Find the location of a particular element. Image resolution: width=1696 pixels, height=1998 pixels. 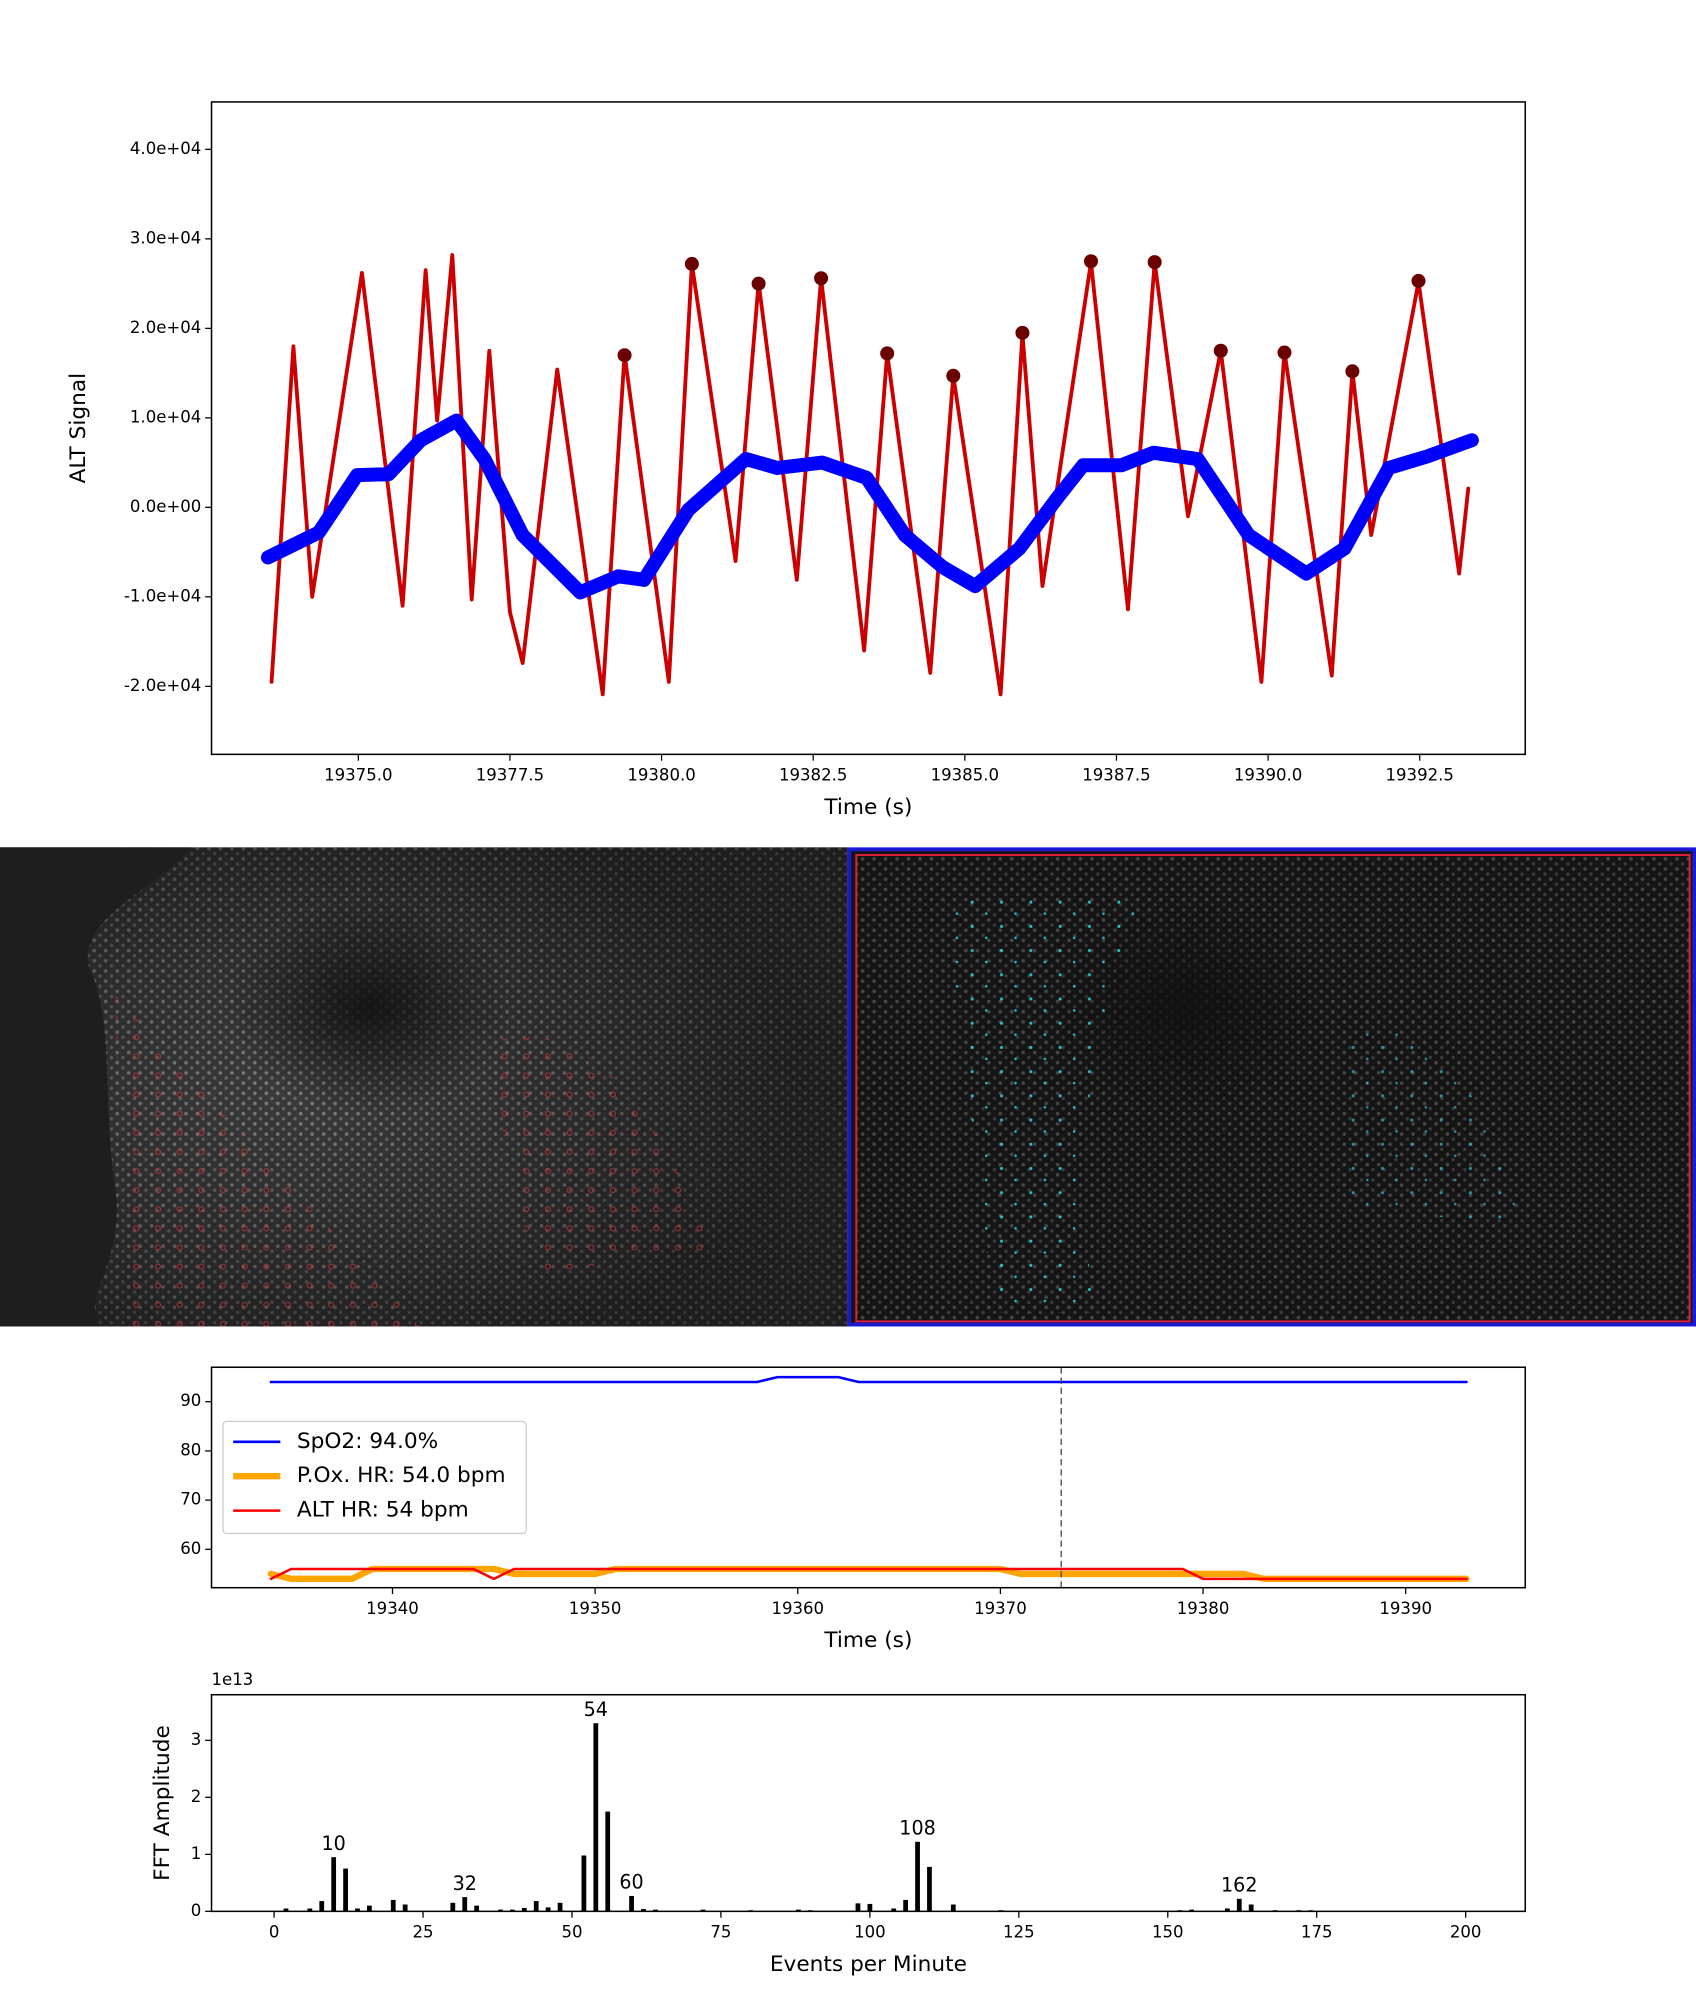

peak-label: 54 is located at coordinates (596, 1709).